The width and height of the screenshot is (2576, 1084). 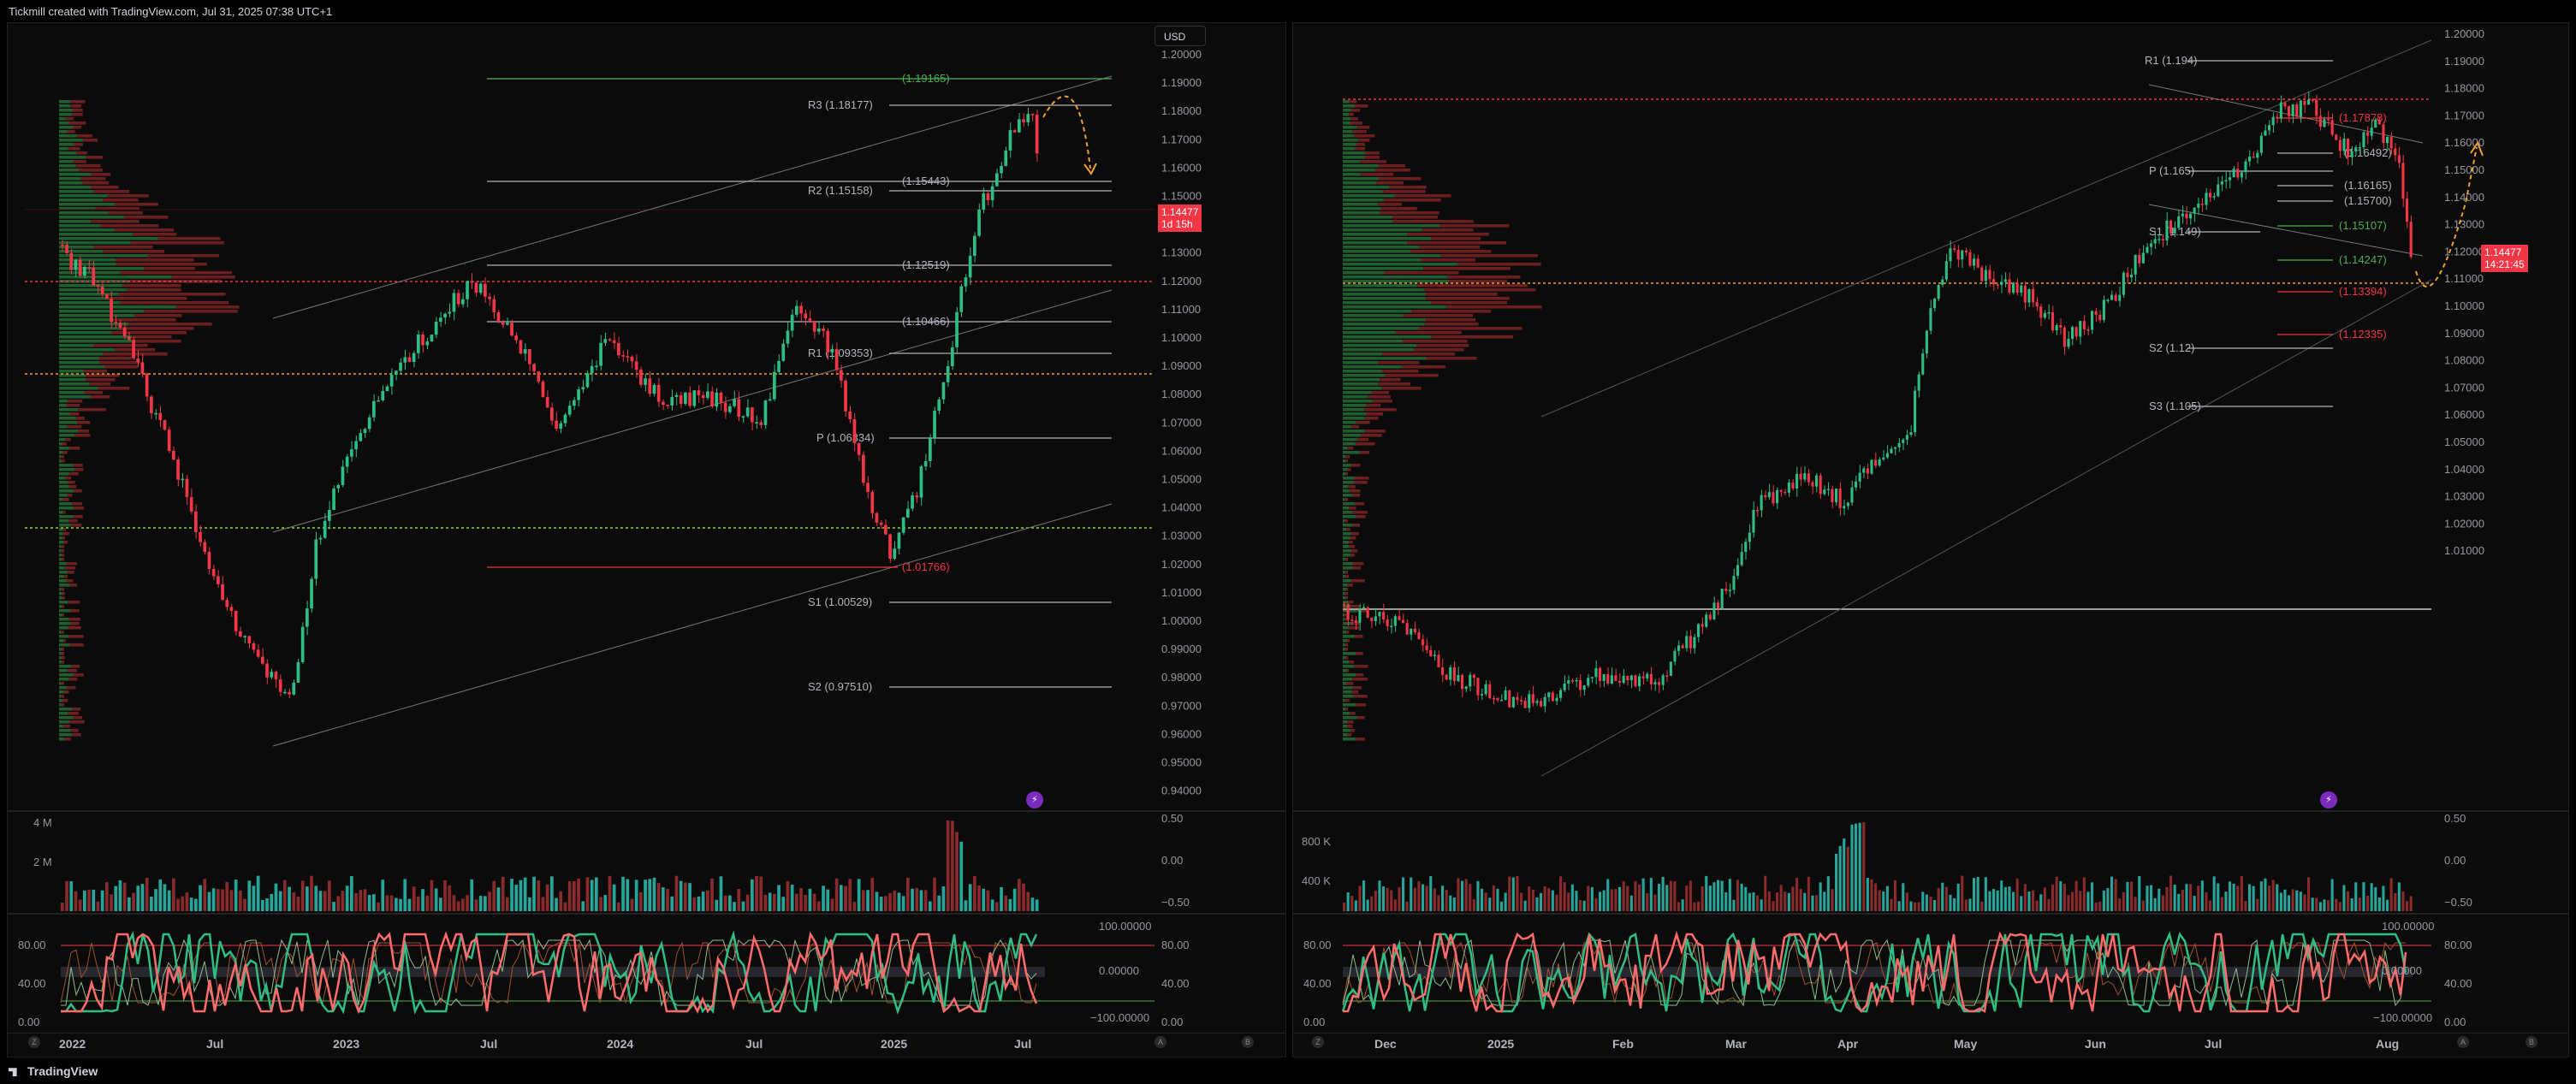 I want to click on oscillator-right-tick: 100.00000, so click(x=1125, y=926).